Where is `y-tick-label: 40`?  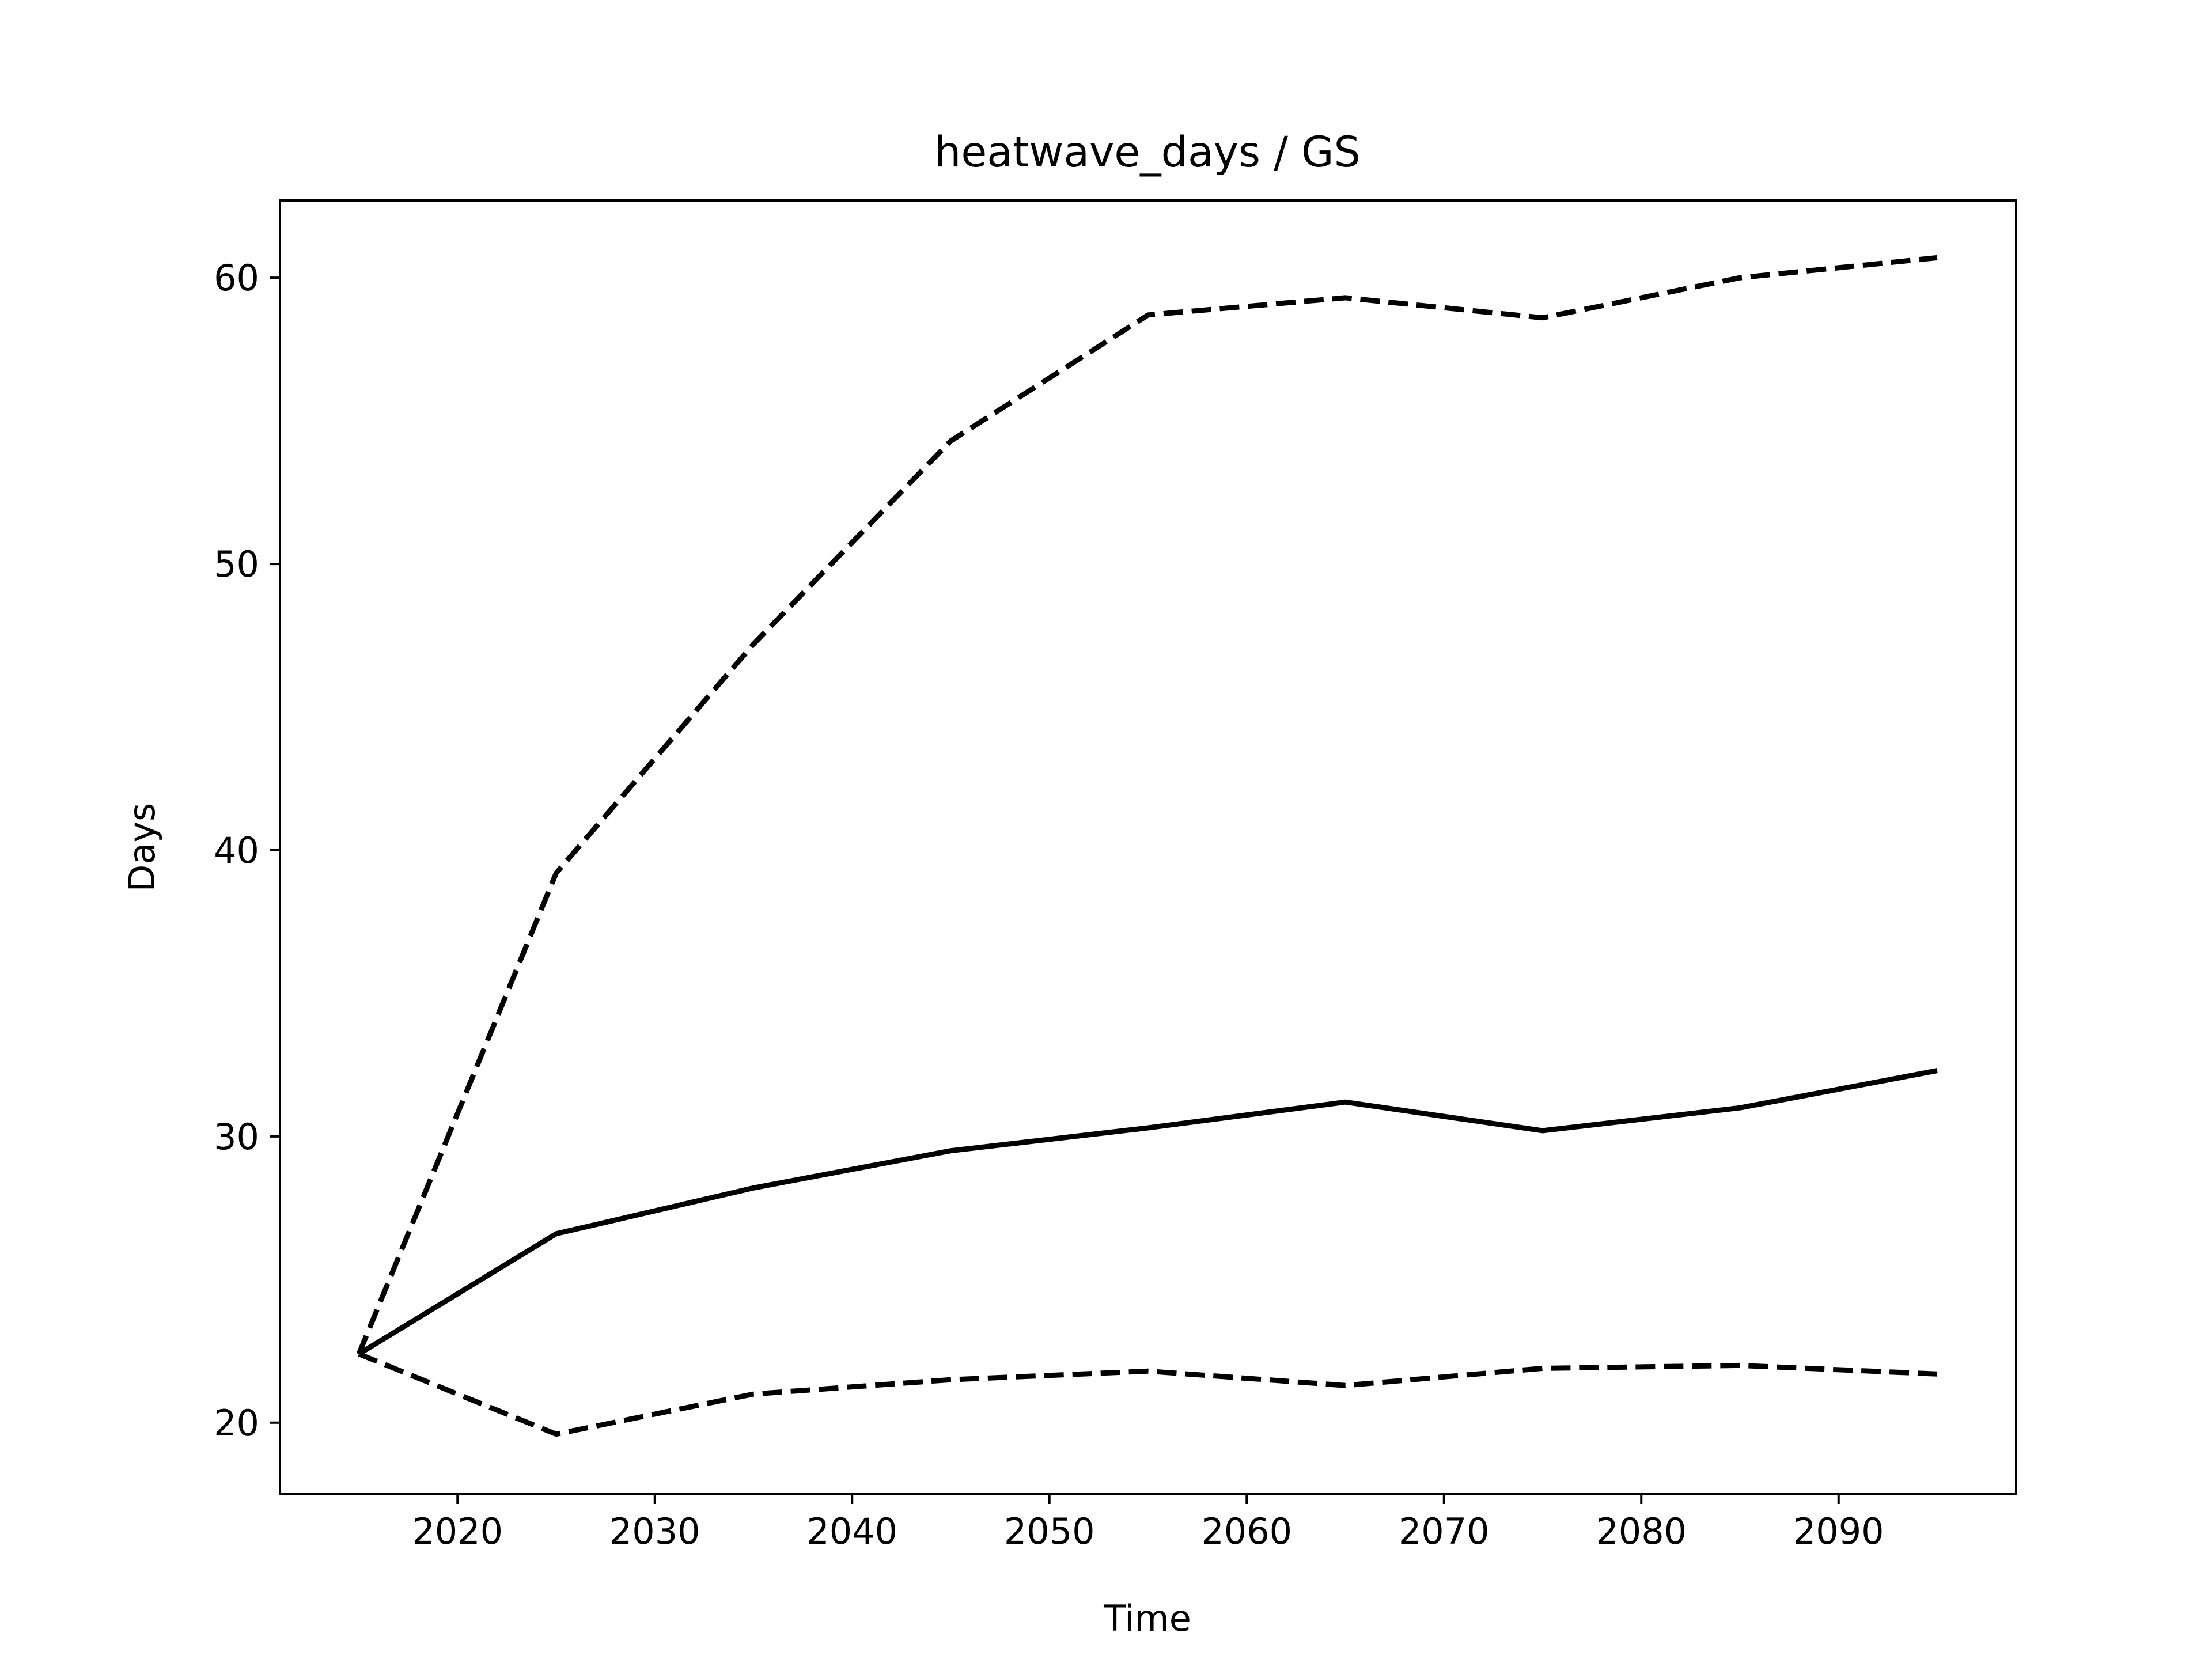
y-tick-label: 40 is located at coordinates (236, 851).